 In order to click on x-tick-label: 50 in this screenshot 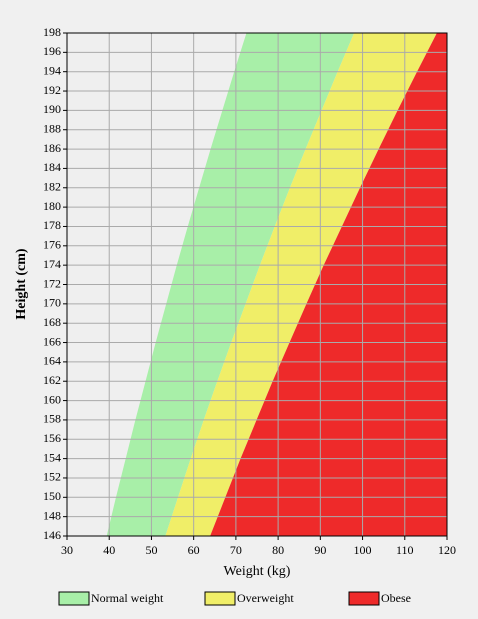, I will do `click(151, 550)`.